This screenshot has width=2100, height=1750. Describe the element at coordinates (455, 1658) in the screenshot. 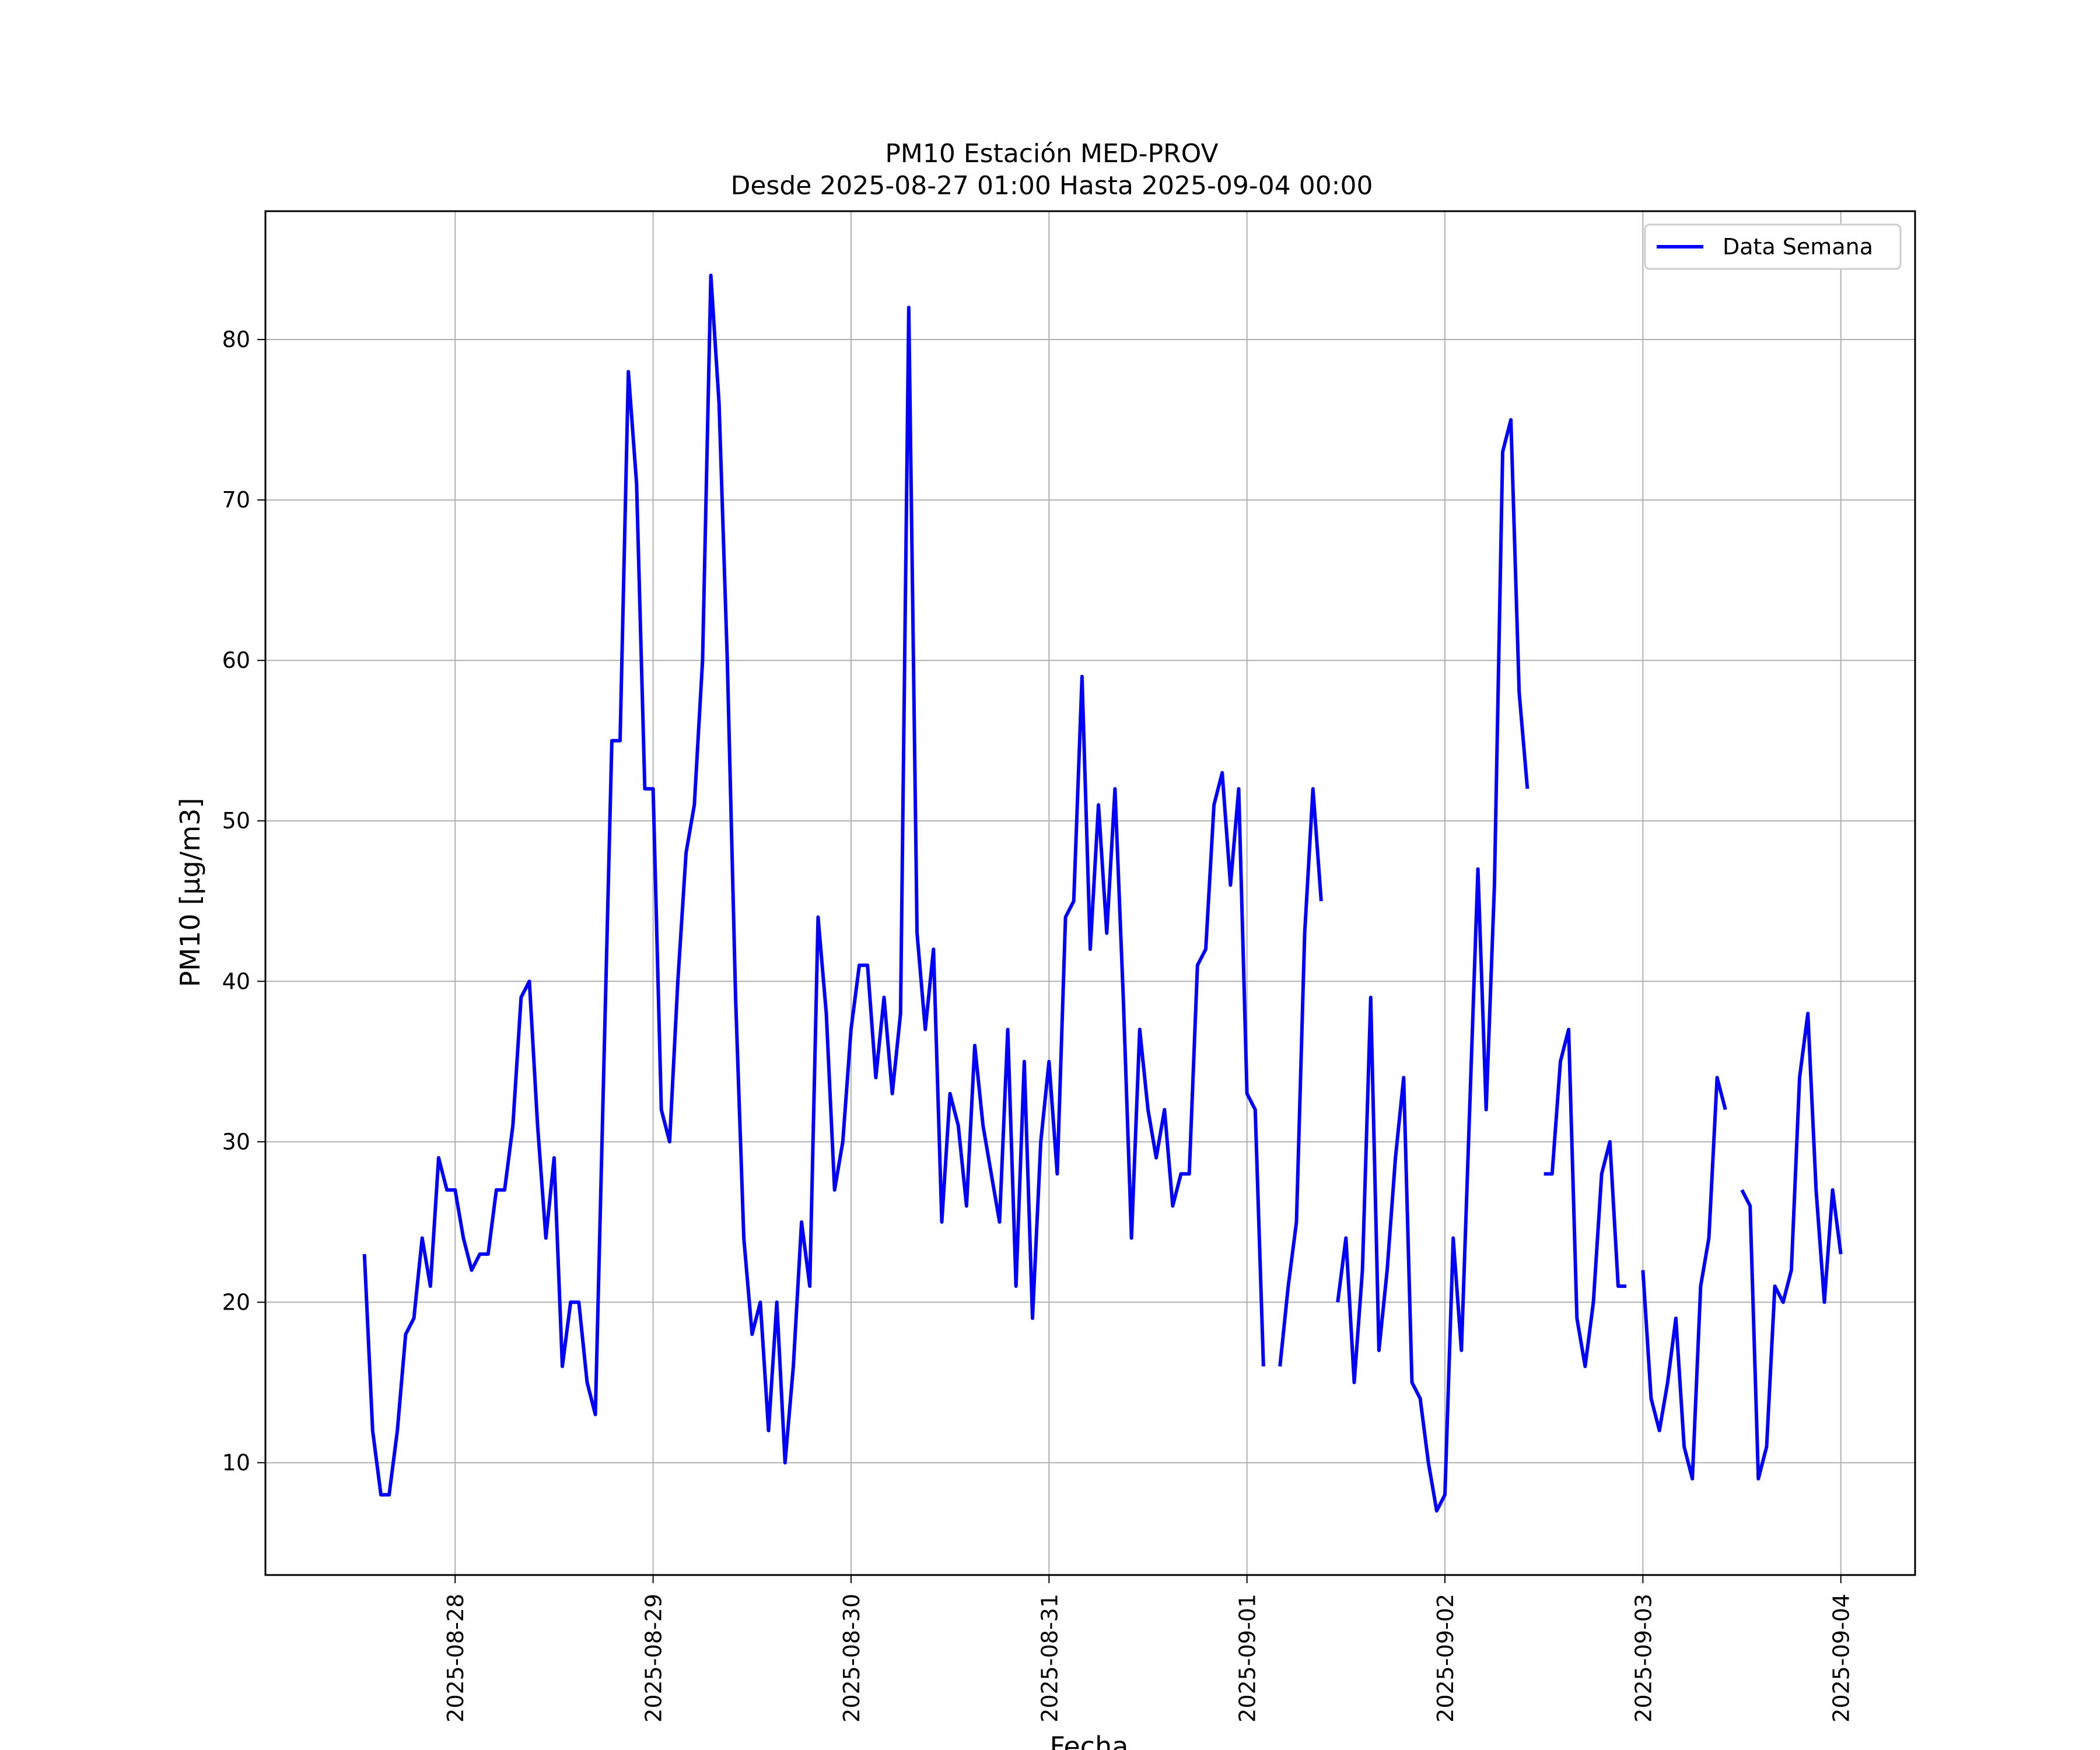

I see `x-tick-label: 2025-08-28` at that location.